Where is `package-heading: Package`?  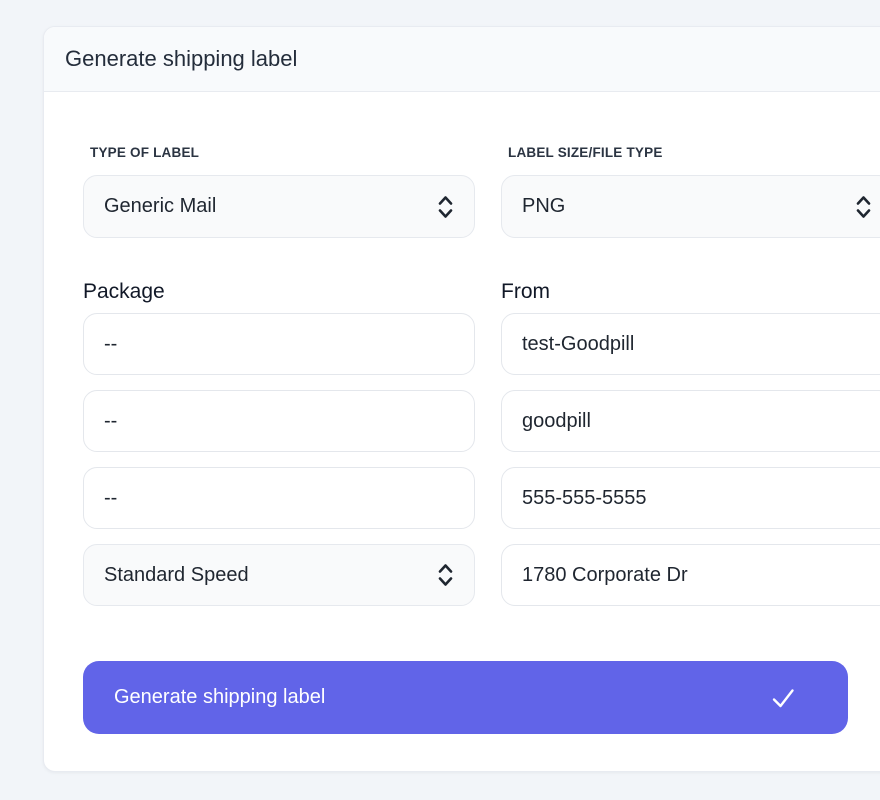 package-heading: Package is located at coordinates (124, 291).